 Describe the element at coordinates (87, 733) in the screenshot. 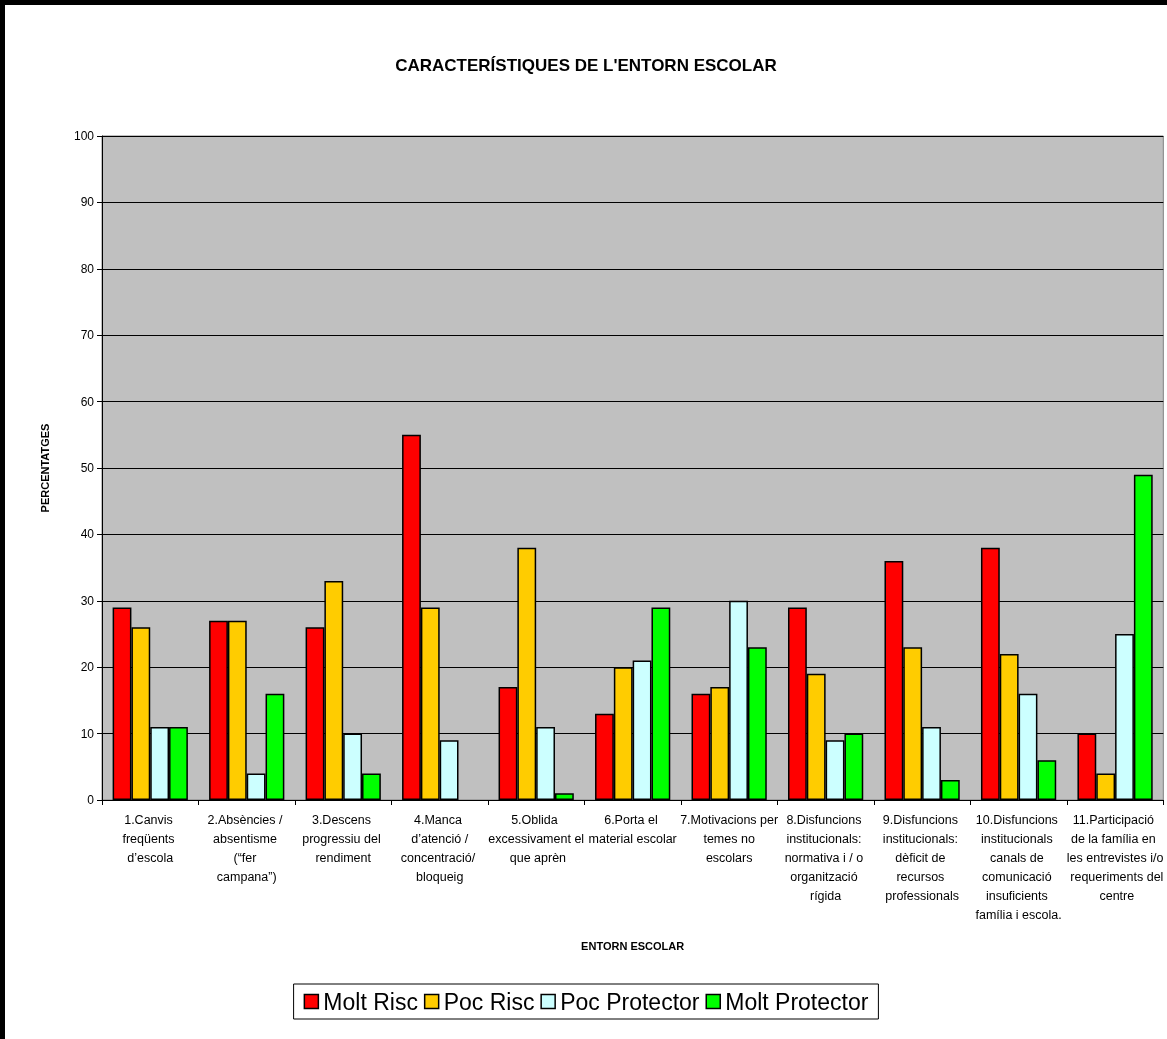

I see `y-tick-label: 10` at that location.